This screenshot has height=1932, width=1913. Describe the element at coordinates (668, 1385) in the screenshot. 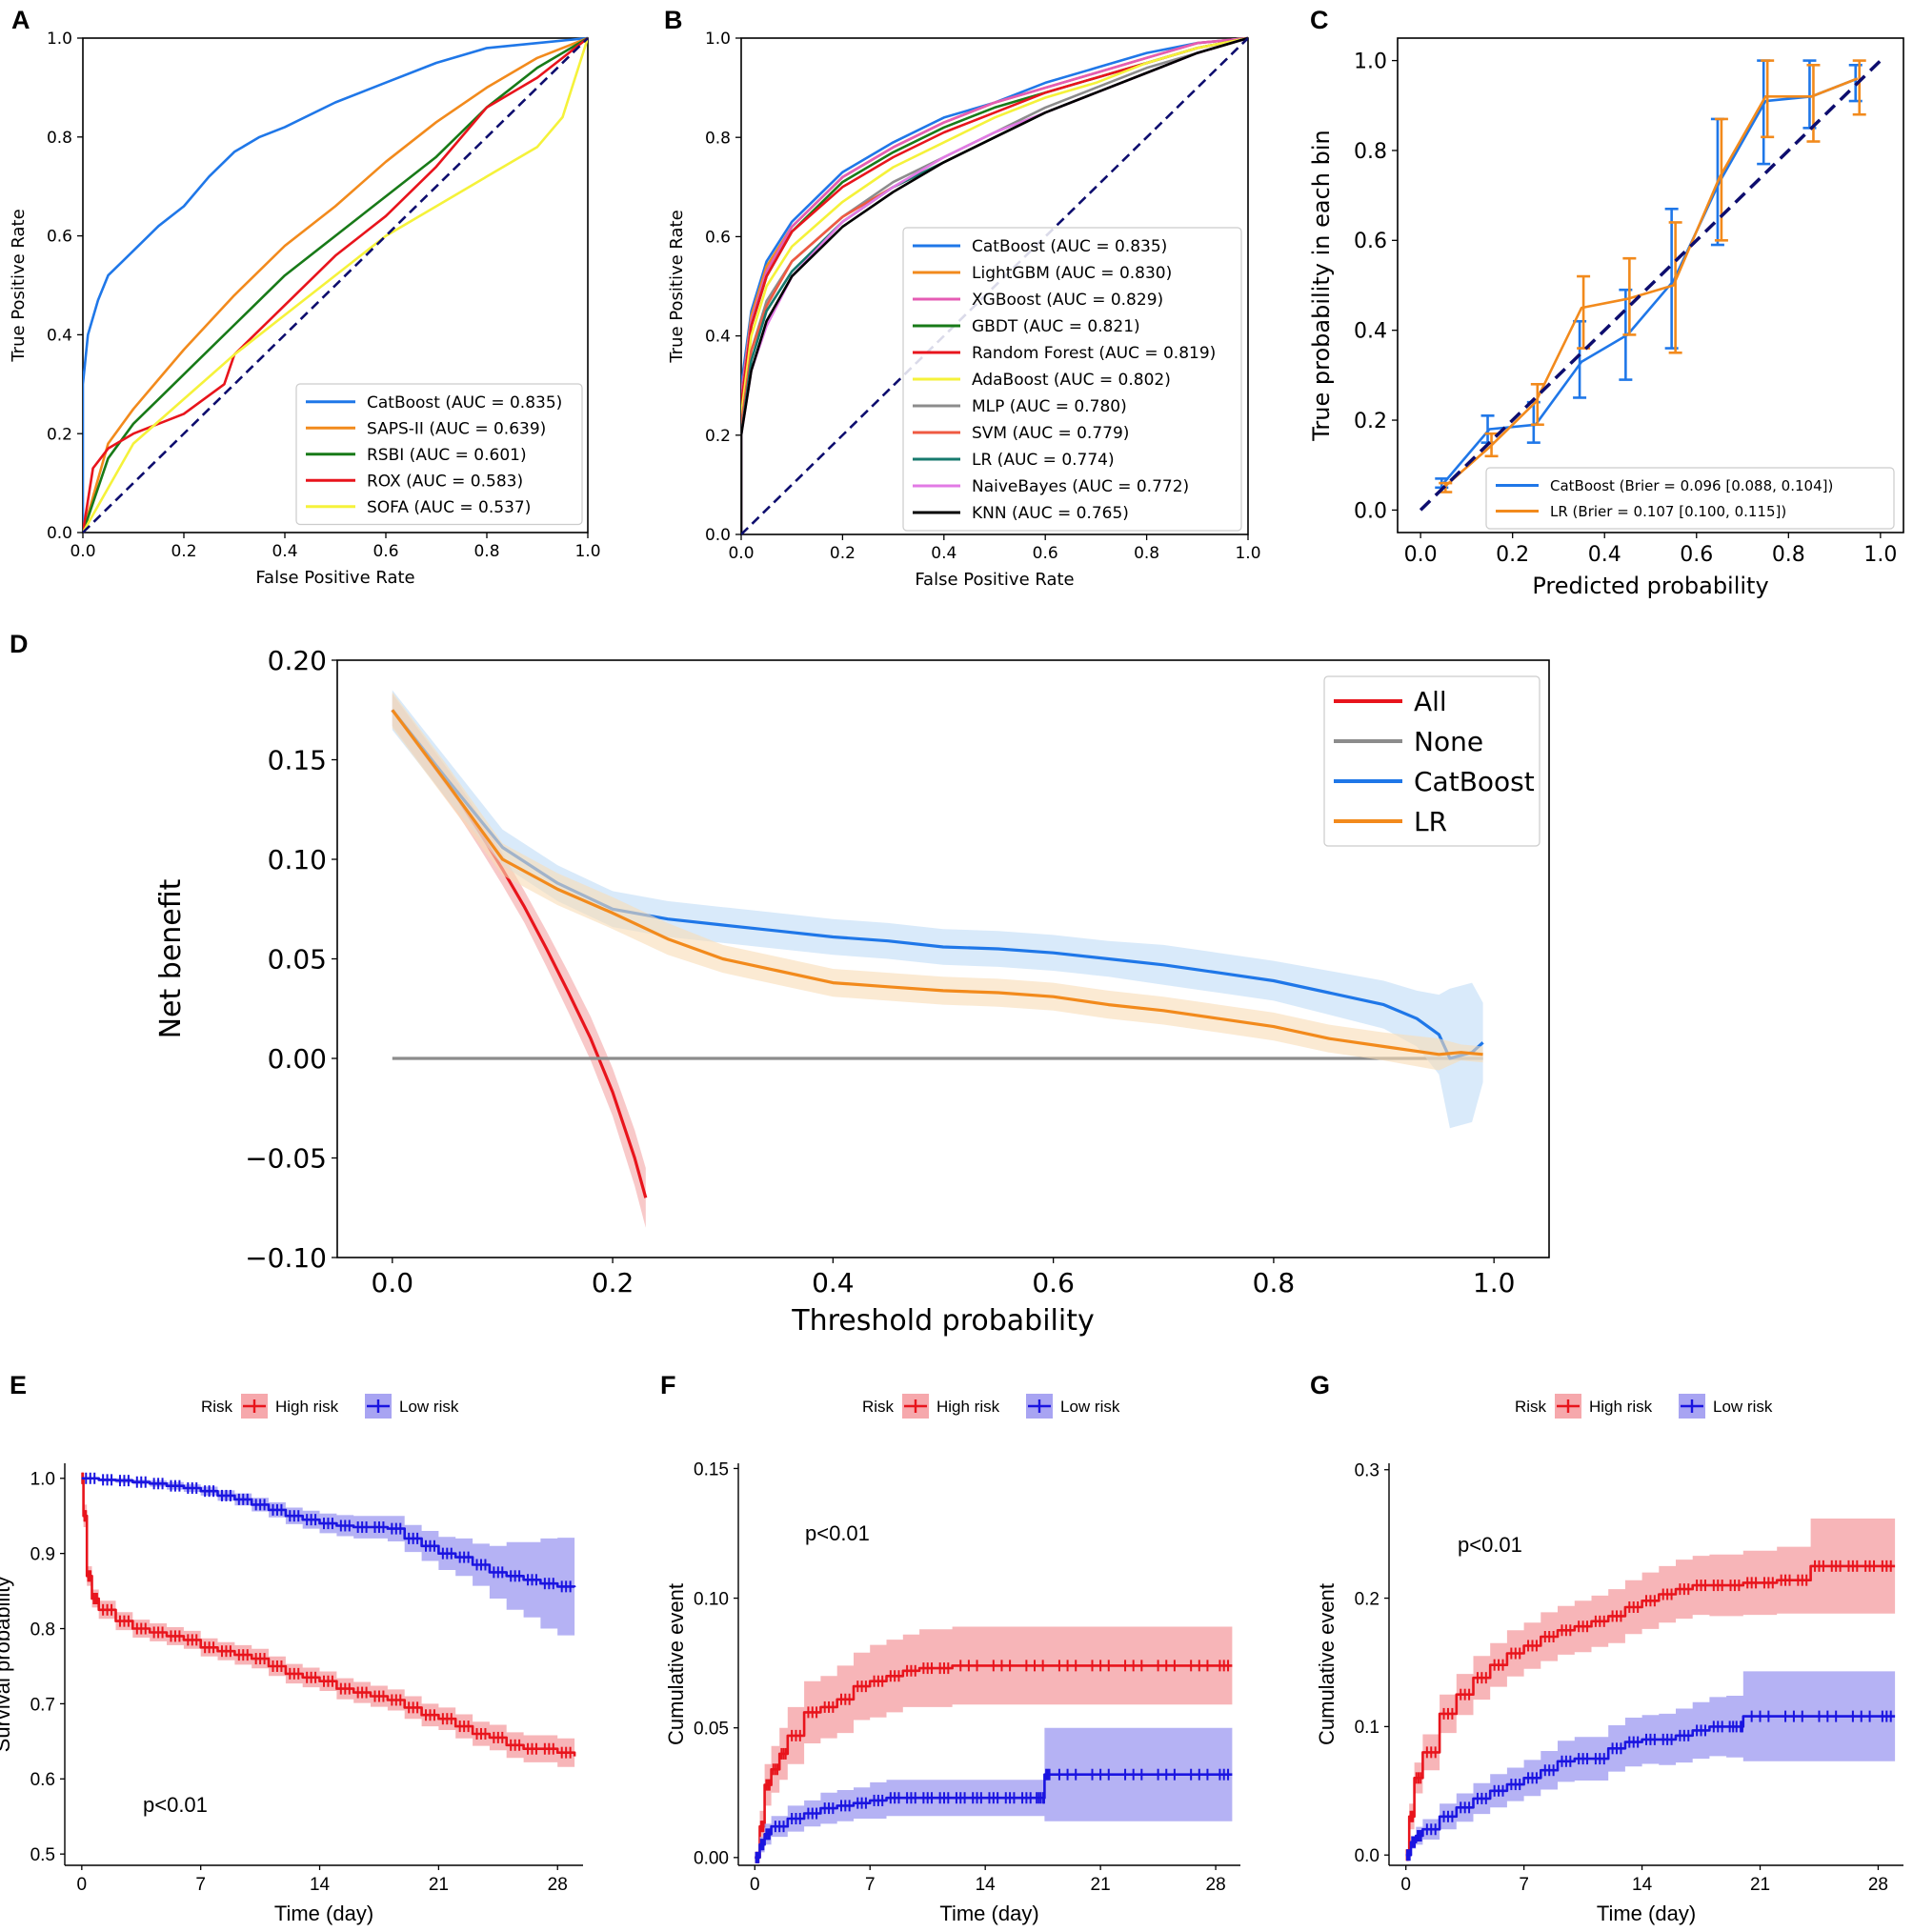

I see `panel-label-F: F` at that location.